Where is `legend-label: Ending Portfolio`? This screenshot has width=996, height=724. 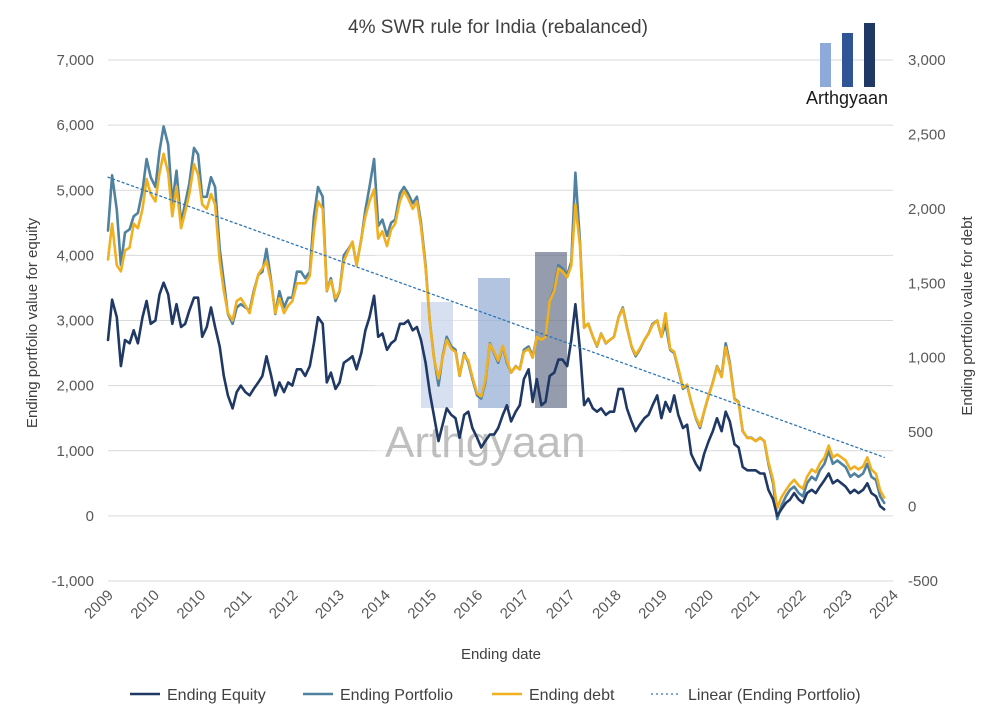
legend-label: Ending Portfolio is located at coordinates (396, 695).